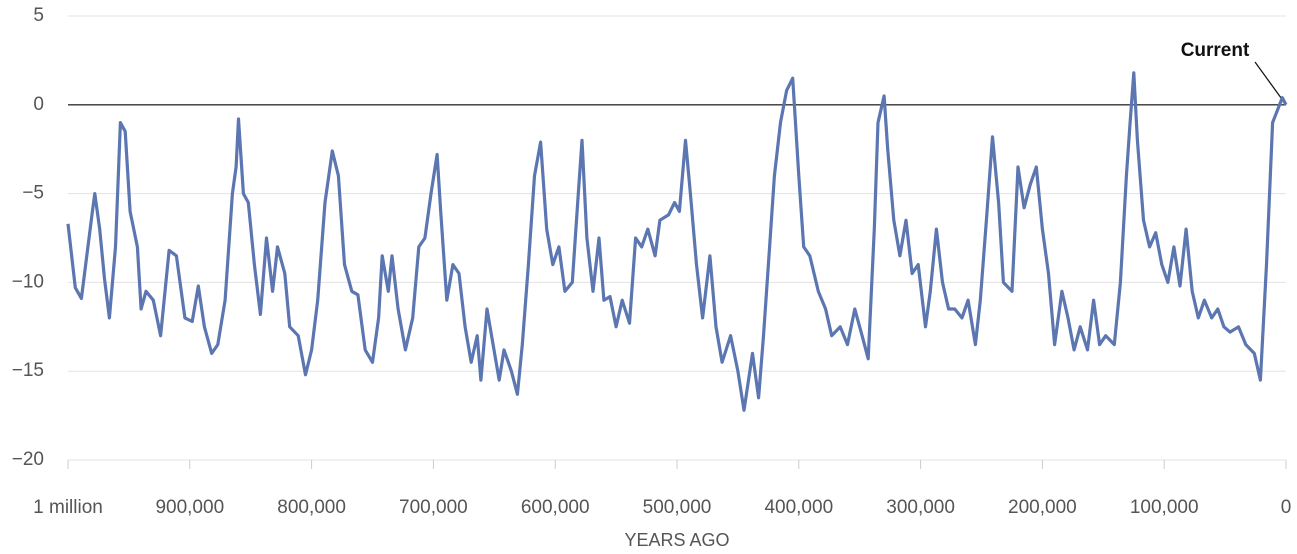  Describe the element at coordinates (33, 193) in the screenshot. I see `y-tick-label: −5` at that location.